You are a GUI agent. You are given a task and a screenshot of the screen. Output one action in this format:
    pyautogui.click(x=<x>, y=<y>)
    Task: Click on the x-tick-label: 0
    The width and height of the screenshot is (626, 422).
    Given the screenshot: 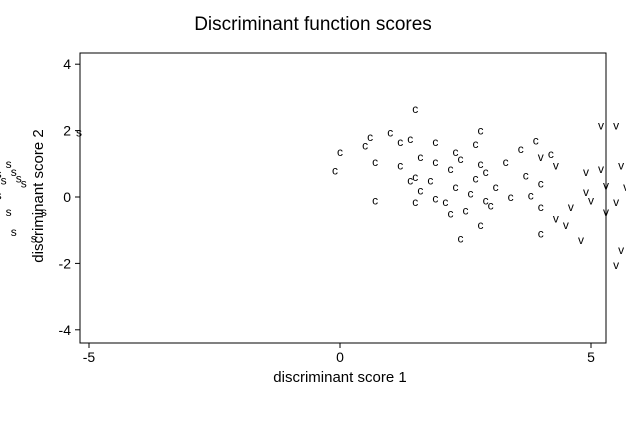 What is the action you would take?
    pyautogui.click(x=340, y=357)
    